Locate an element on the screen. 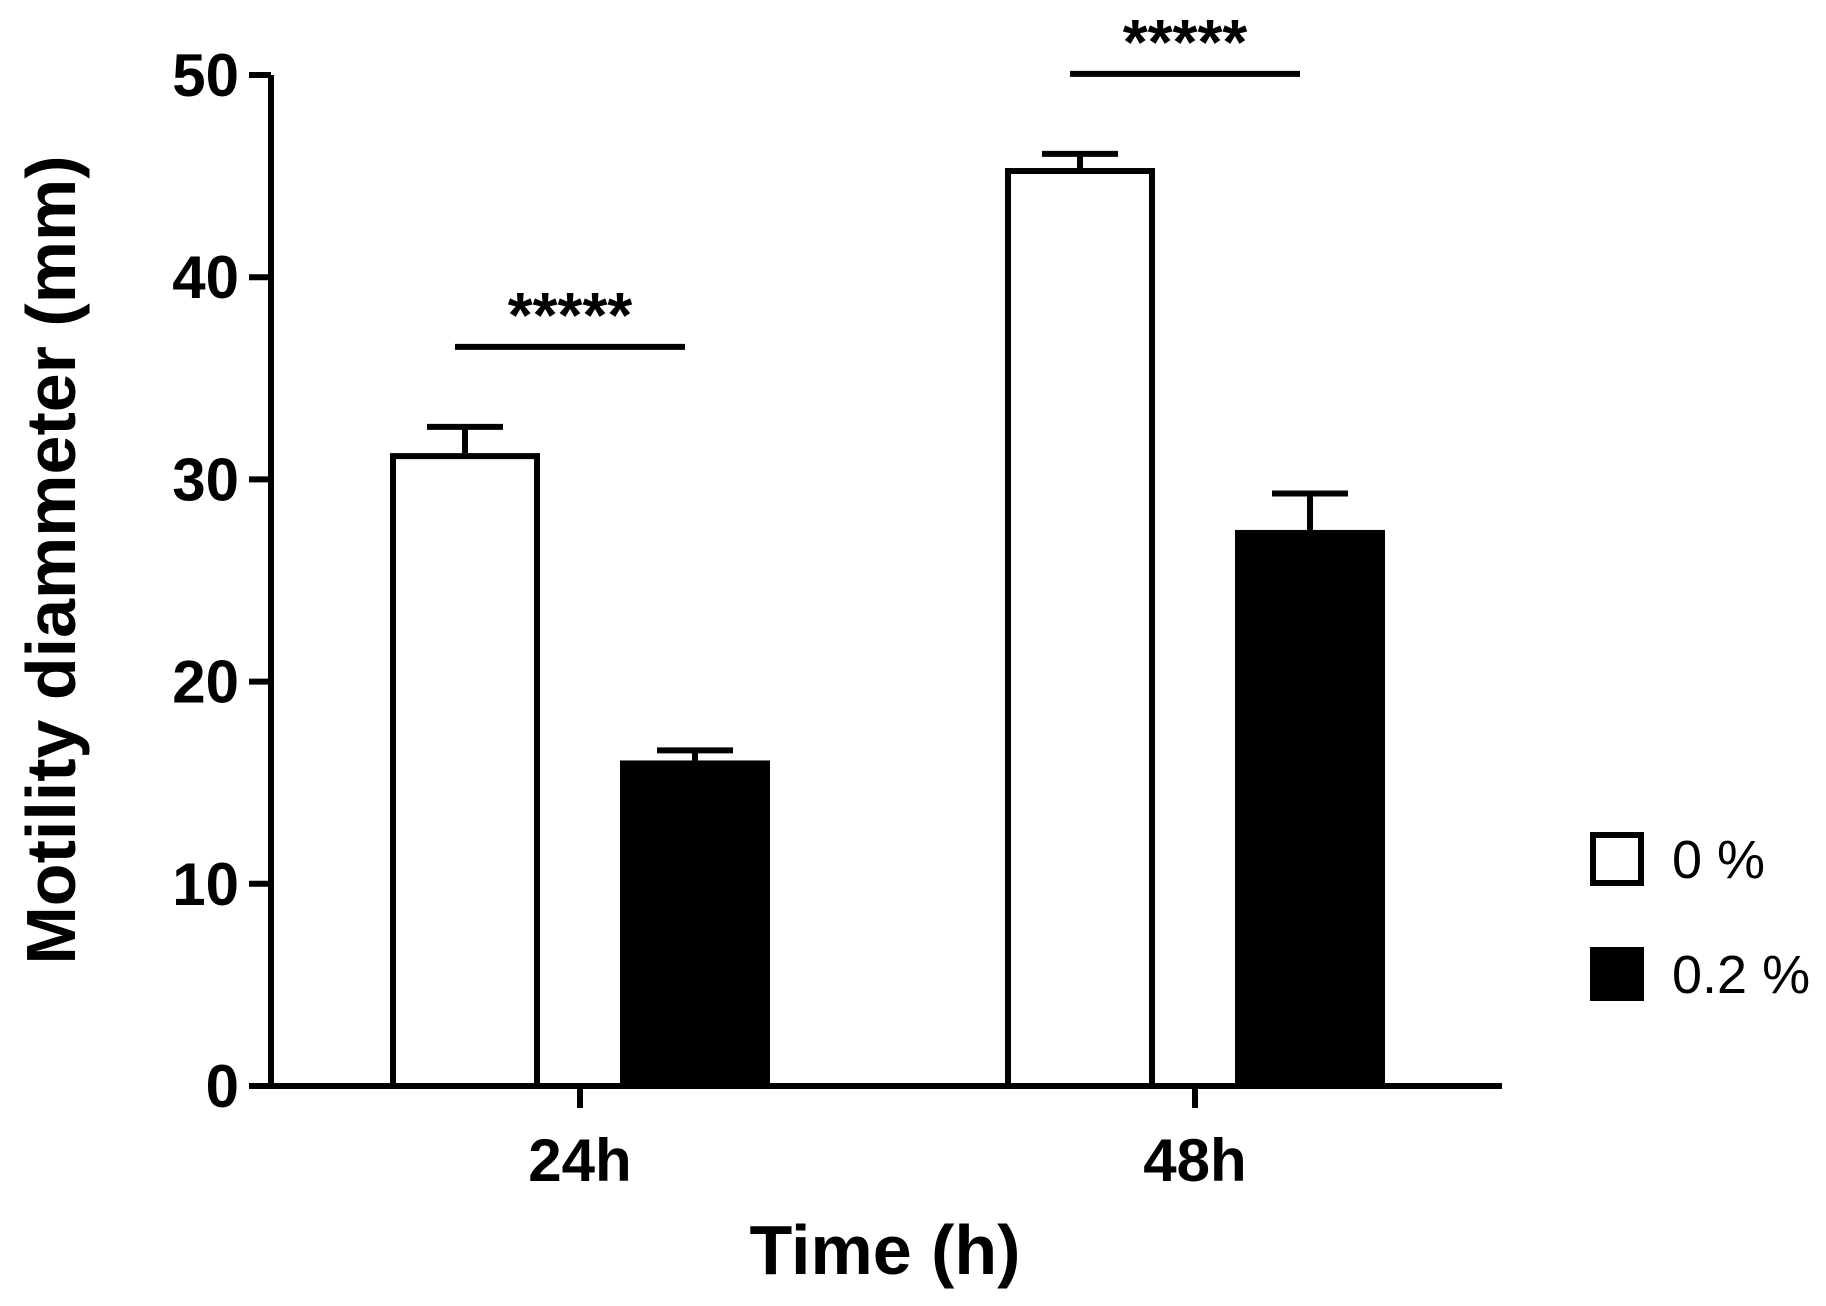 This screenshot has height=1306, width=1826. x-axis-title: Time (h) is located at coordinates (885, 1250).